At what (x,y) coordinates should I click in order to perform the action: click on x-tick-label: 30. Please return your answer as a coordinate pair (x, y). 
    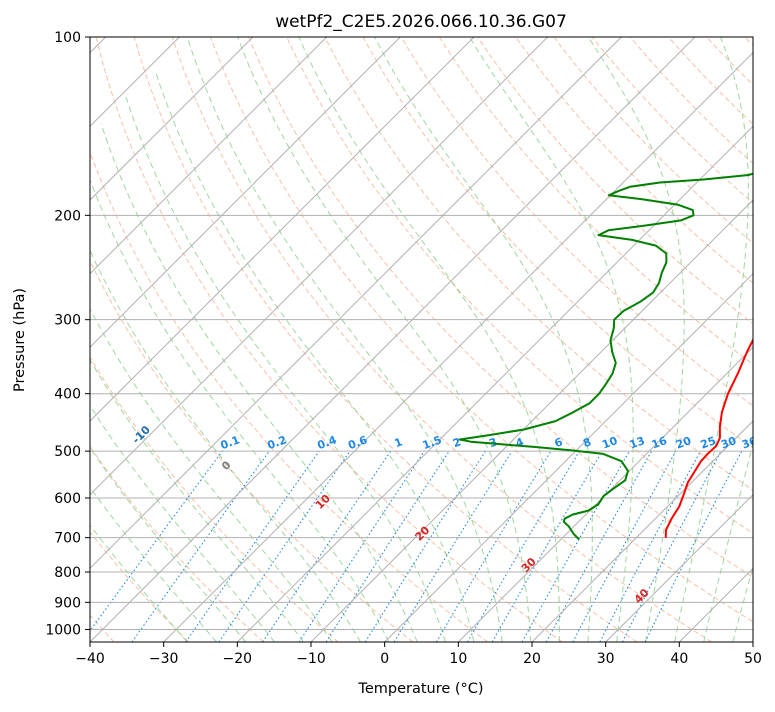
    Looking at the image, I should click on (606, 659).